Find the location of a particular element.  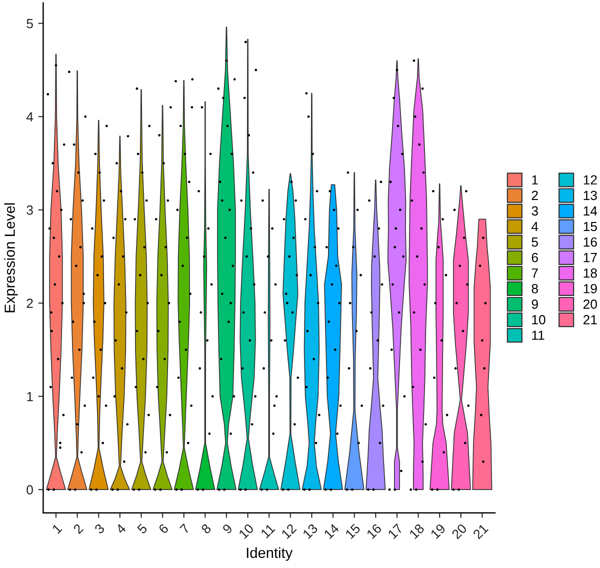

x-tick-label: 10 is located at coordinates (246, 531).